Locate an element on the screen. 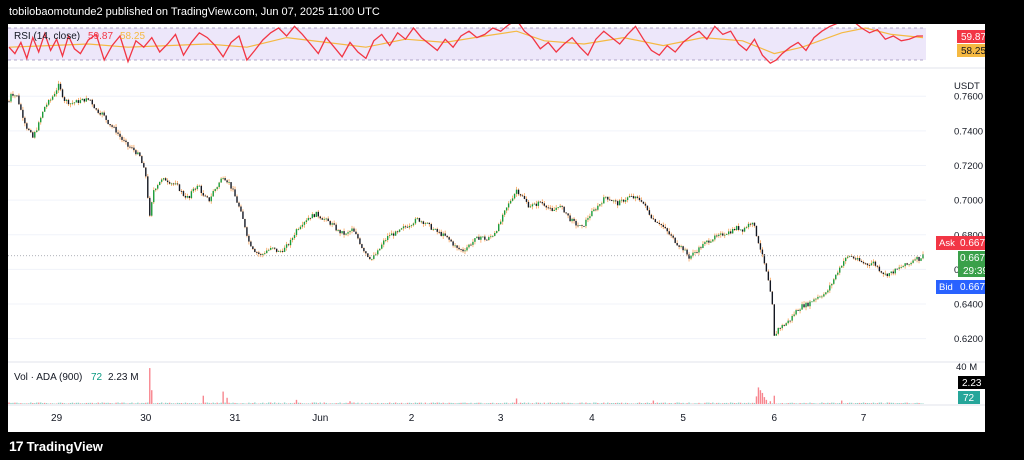  rsi-line is located at coordinates (465, 44).